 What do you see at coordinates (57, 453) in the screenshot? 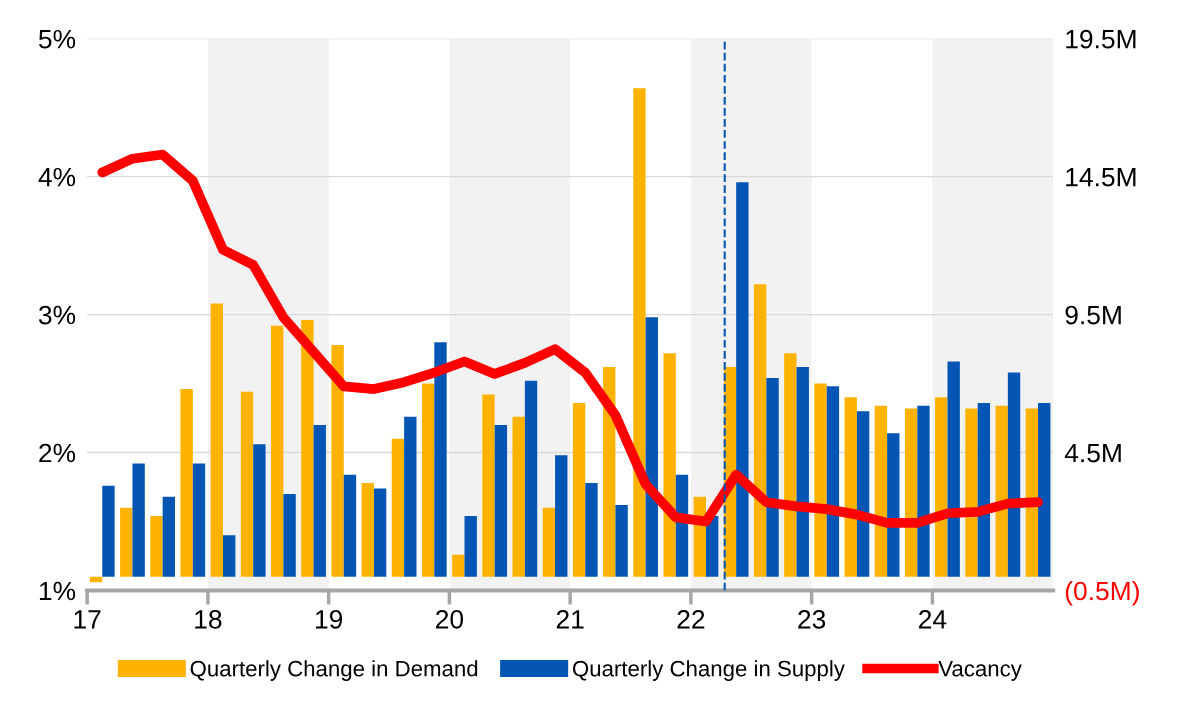
I see `y-tick-label: 2%` at bounding box center [57, 453].